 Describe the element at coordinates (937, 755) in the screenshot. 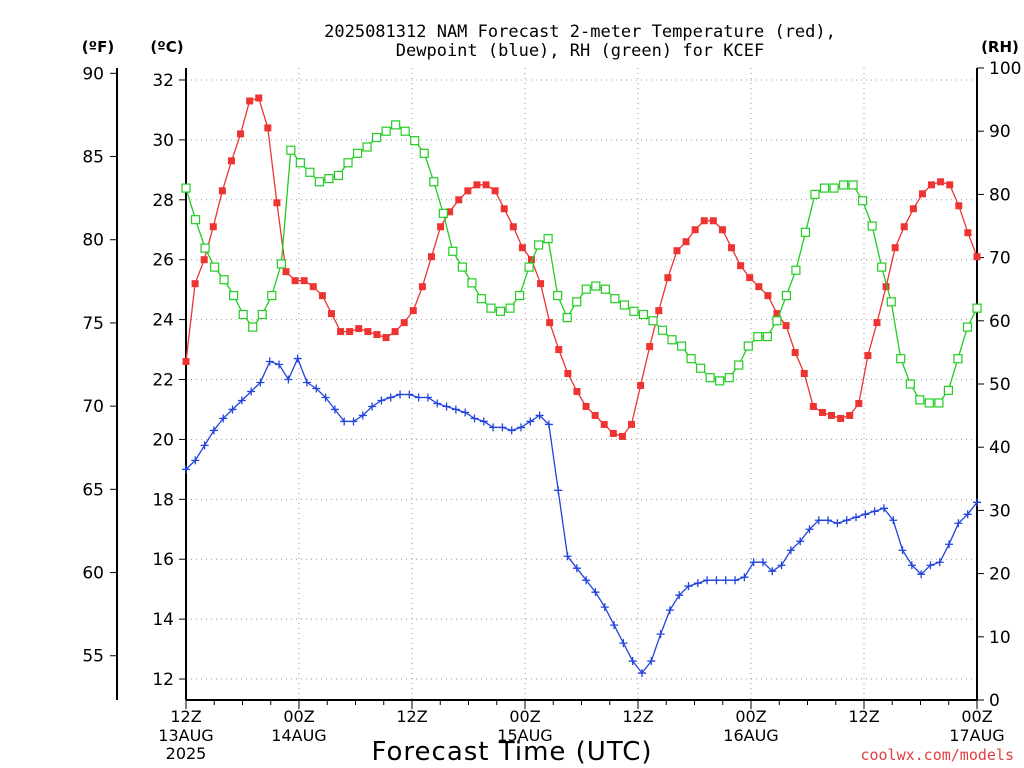

I see `credit-text: coolwx.com/models` at that location.